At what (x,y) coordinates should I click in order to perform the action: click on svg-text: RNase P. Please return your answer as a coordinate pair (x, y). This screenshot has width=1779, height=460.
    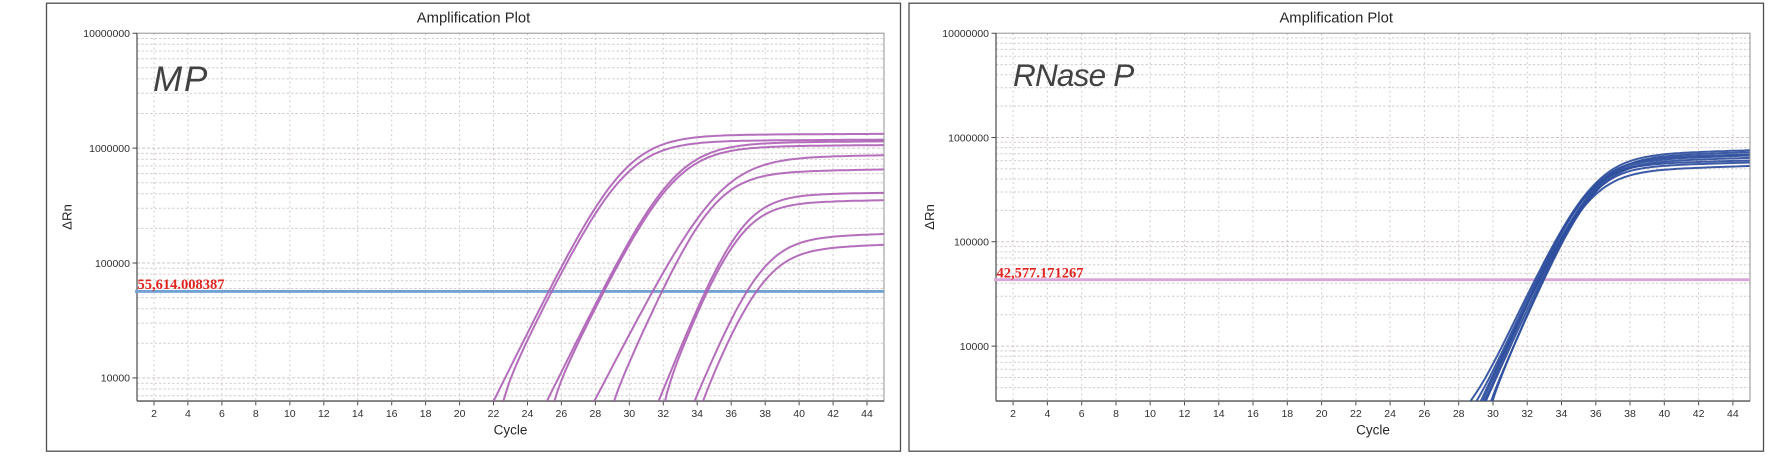
    Looking at the image, I should click on (1073, 75).